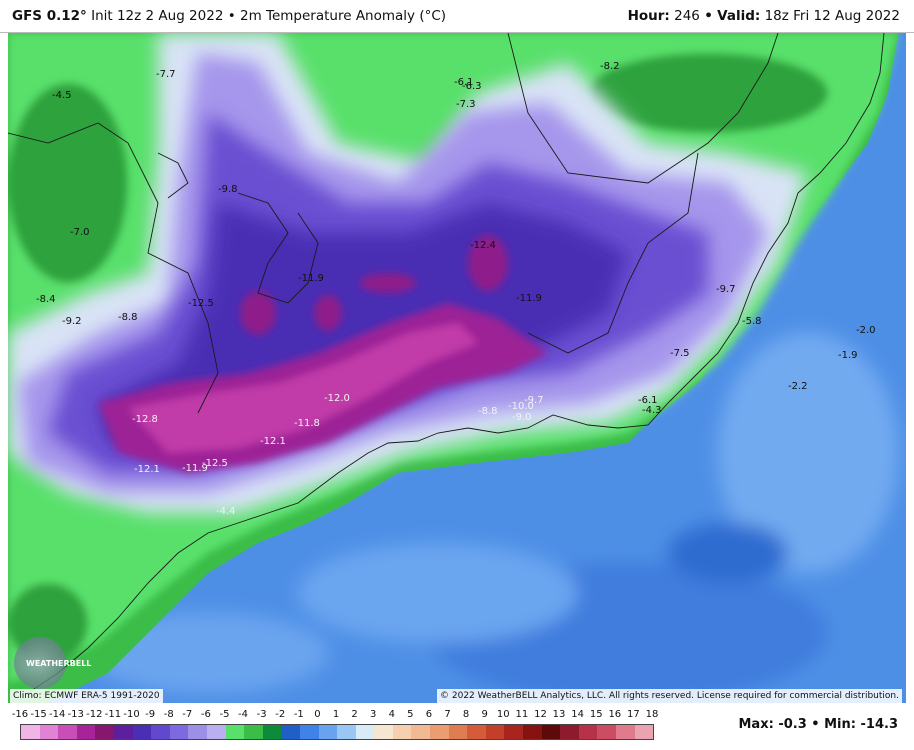 The image size is (914, 750). I want to click on anomaly-value-label: -2.2, so click(798, 386).